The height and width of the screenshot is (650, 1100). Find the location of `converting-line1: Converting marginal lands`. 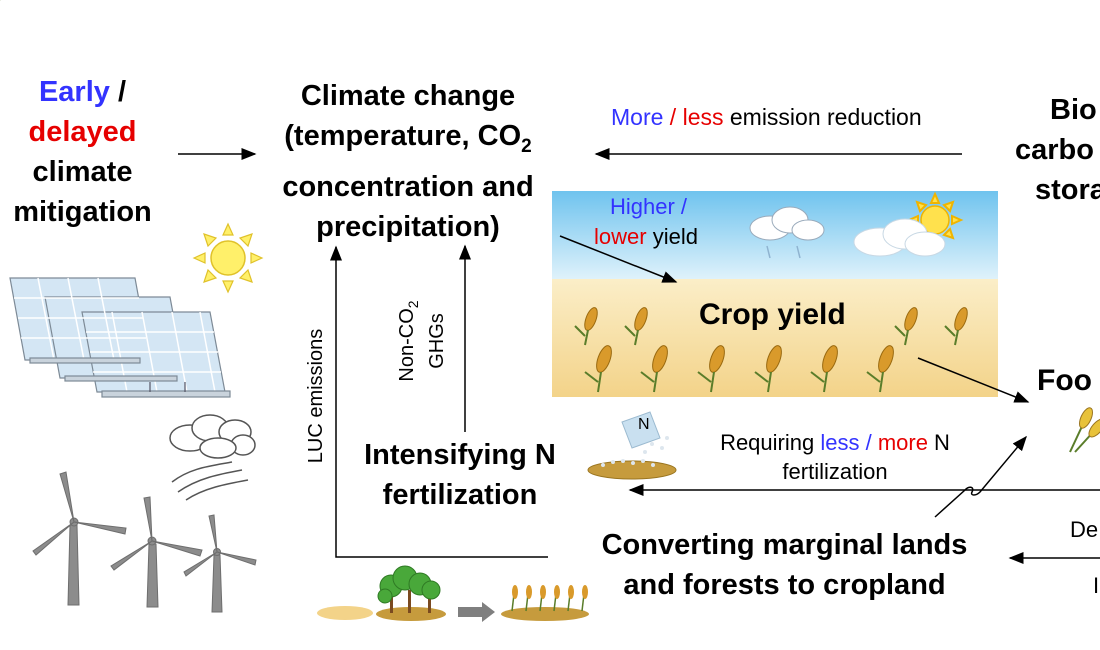

converting-line1: Converting marginal lands is located at coordinates (784, 545).